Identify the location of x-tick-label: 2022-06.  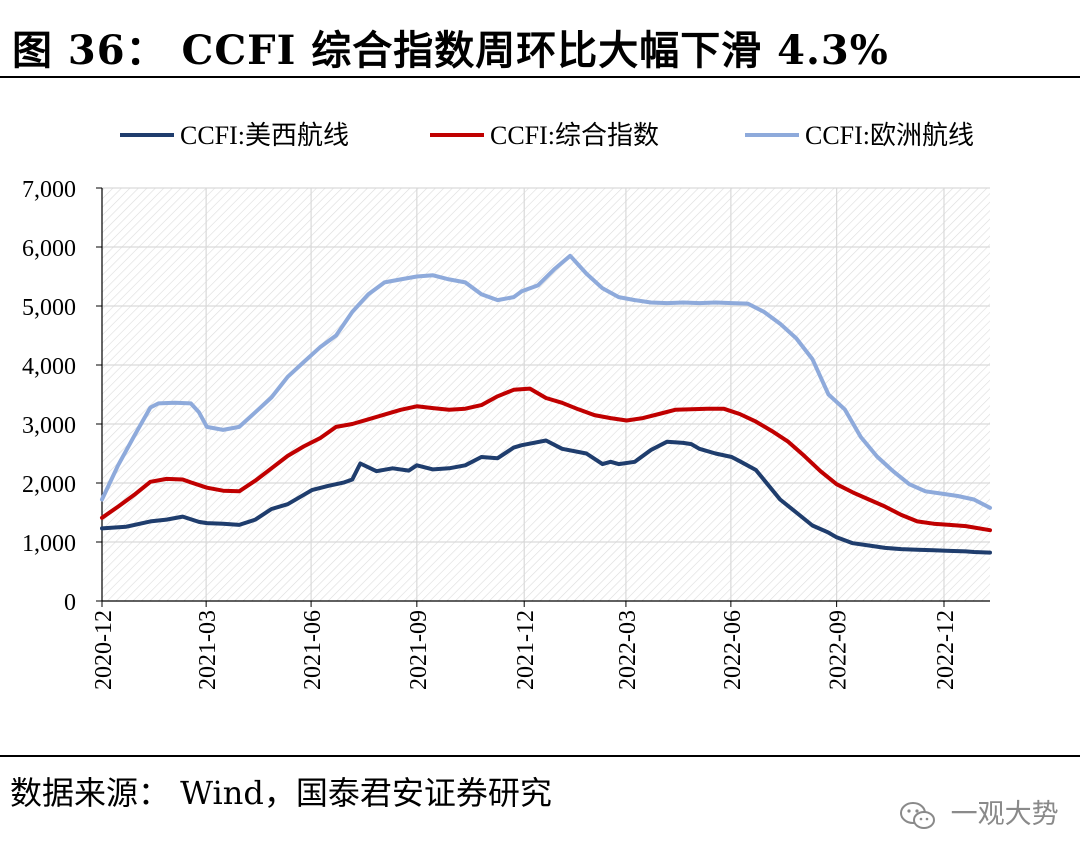
(733, 650).